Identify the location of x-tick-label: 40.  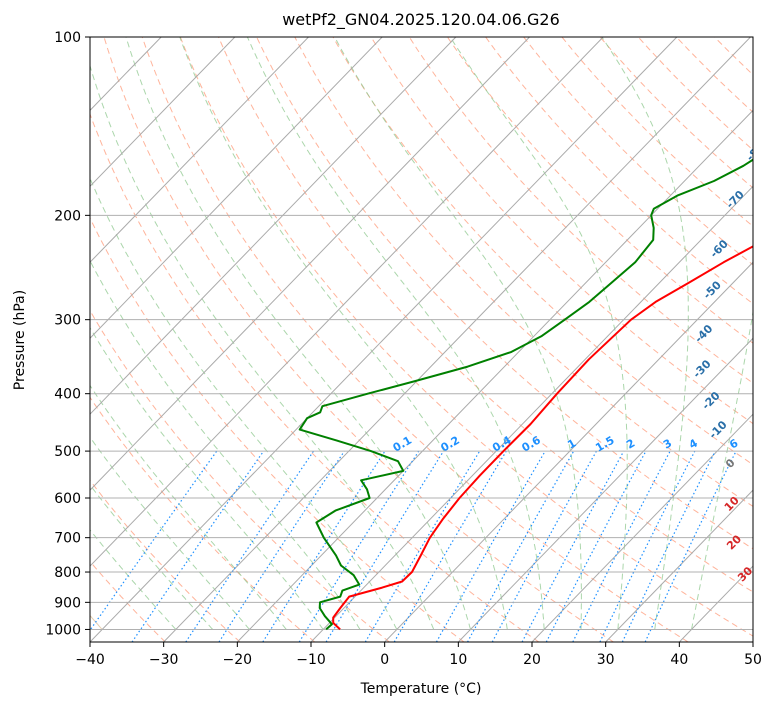
(679, 660).